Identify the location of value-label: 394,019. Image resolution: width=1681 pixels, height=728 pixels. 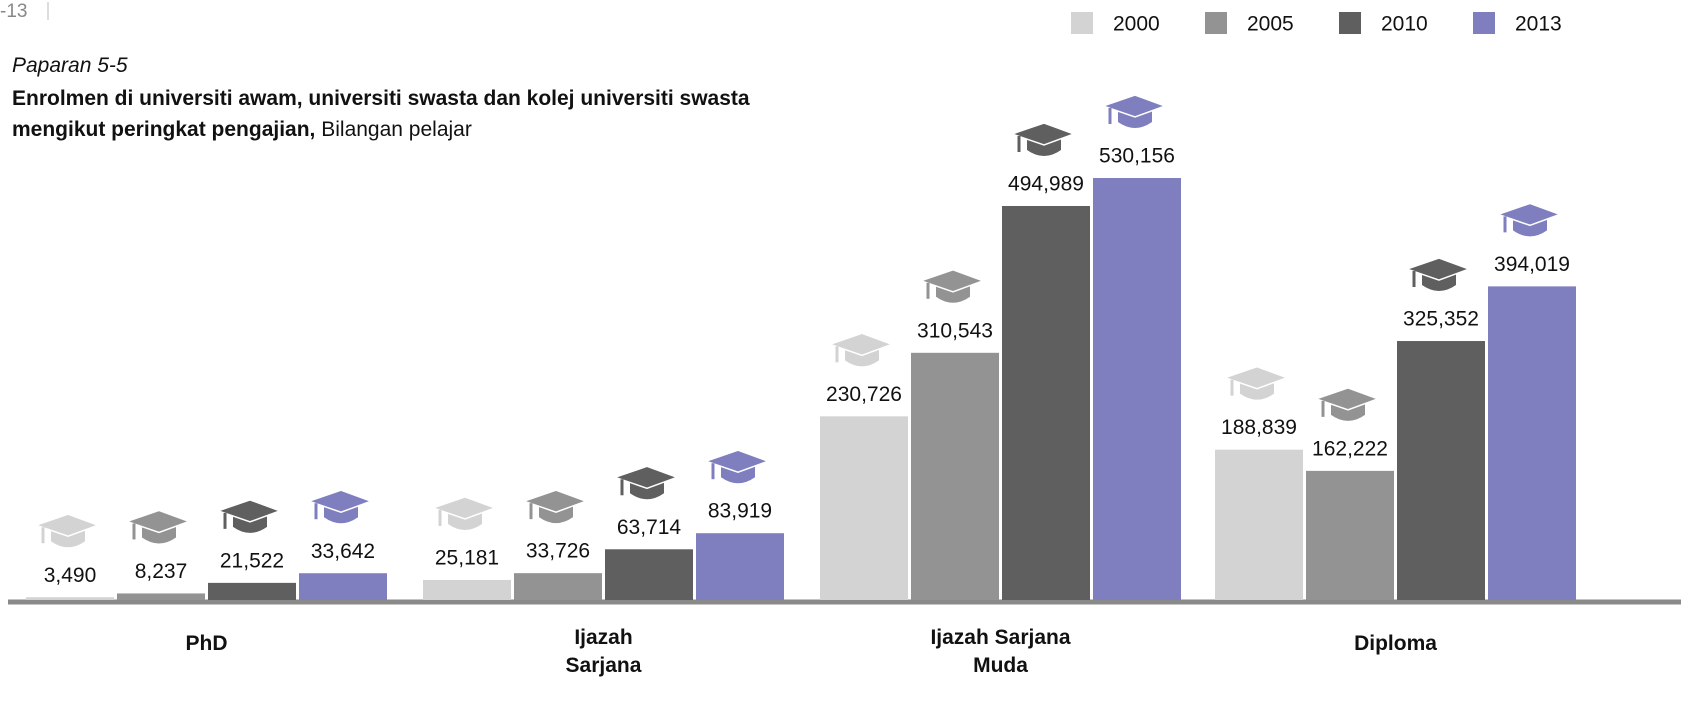
(1532, 264).